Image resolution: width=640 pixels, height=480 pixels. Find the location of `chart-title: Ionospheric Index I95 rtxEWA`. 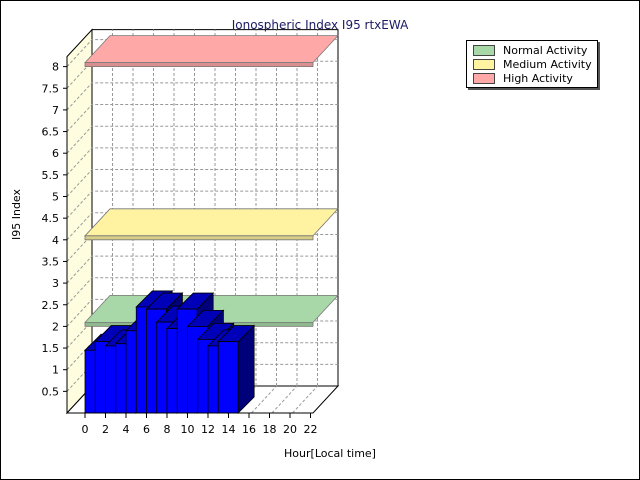

chart-title: Ionospheric Index I95 rtxEWA is located at coordinates (320, 25).